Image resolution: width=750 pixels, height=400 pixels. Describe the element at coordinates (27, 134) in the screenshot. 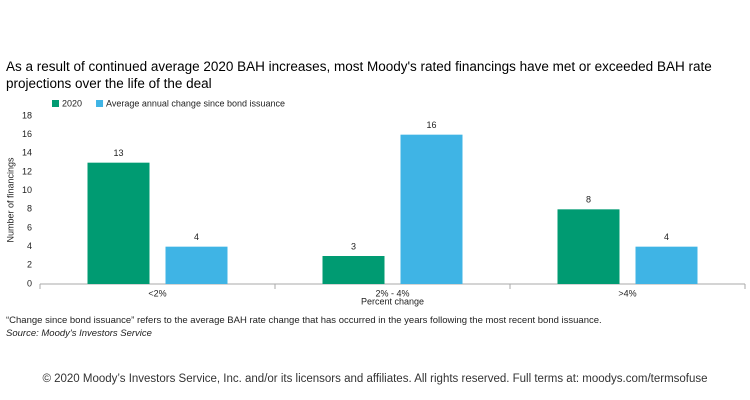

I see `y-tick-label: 16` at that location.